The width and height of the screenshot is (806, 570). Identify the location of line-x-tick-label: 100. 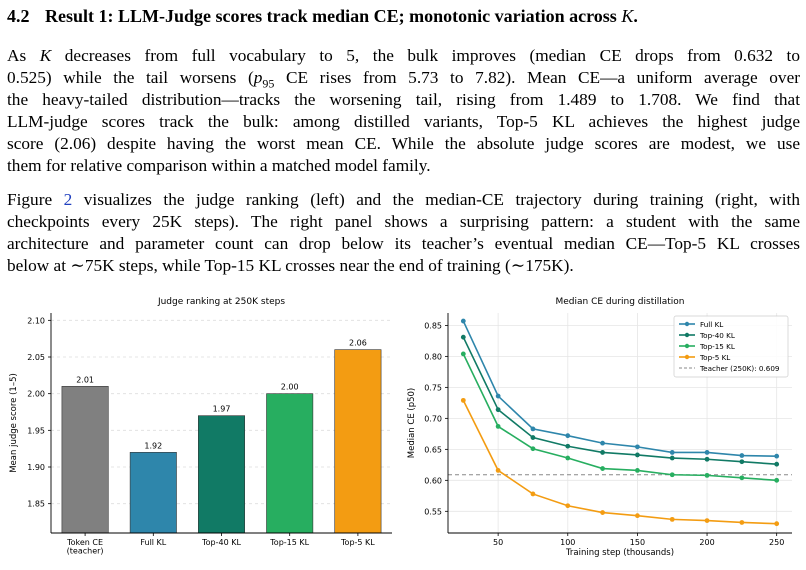
(567, 542).